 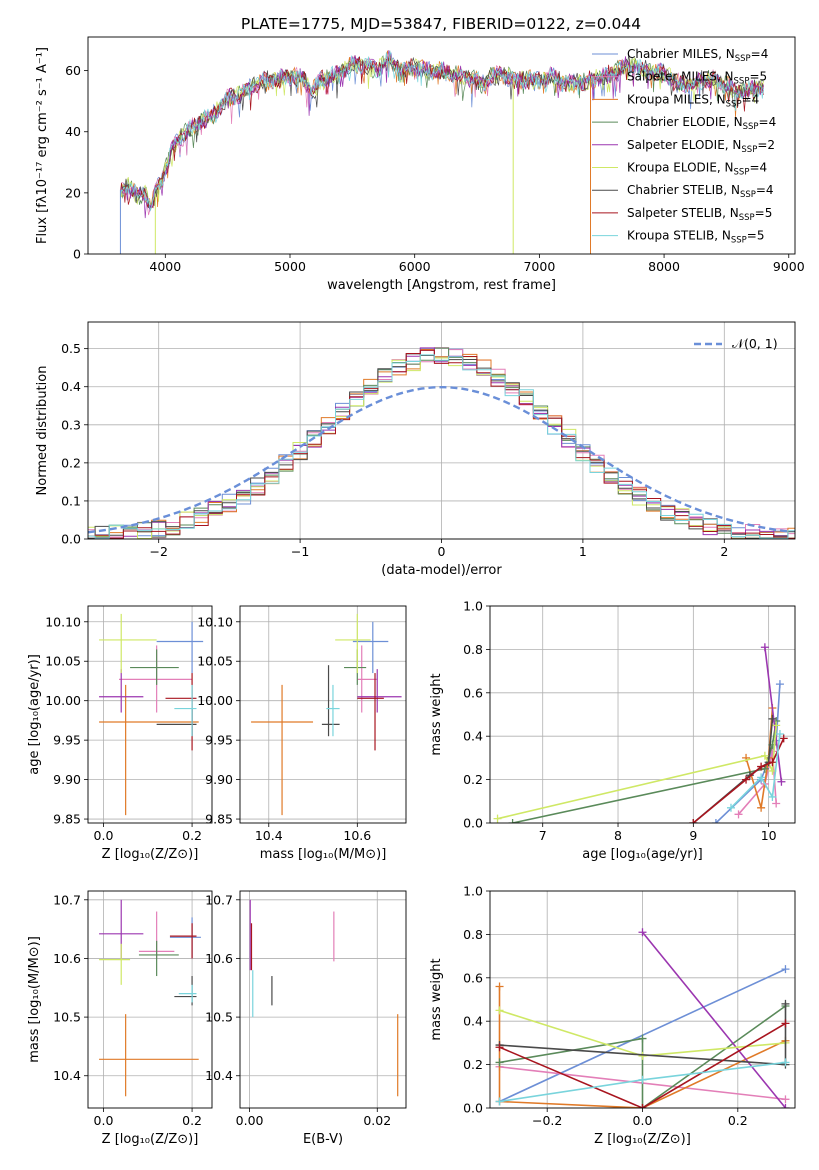 I want to click on weight-marker-ChabrierMILES, so click(x=715, y=821).